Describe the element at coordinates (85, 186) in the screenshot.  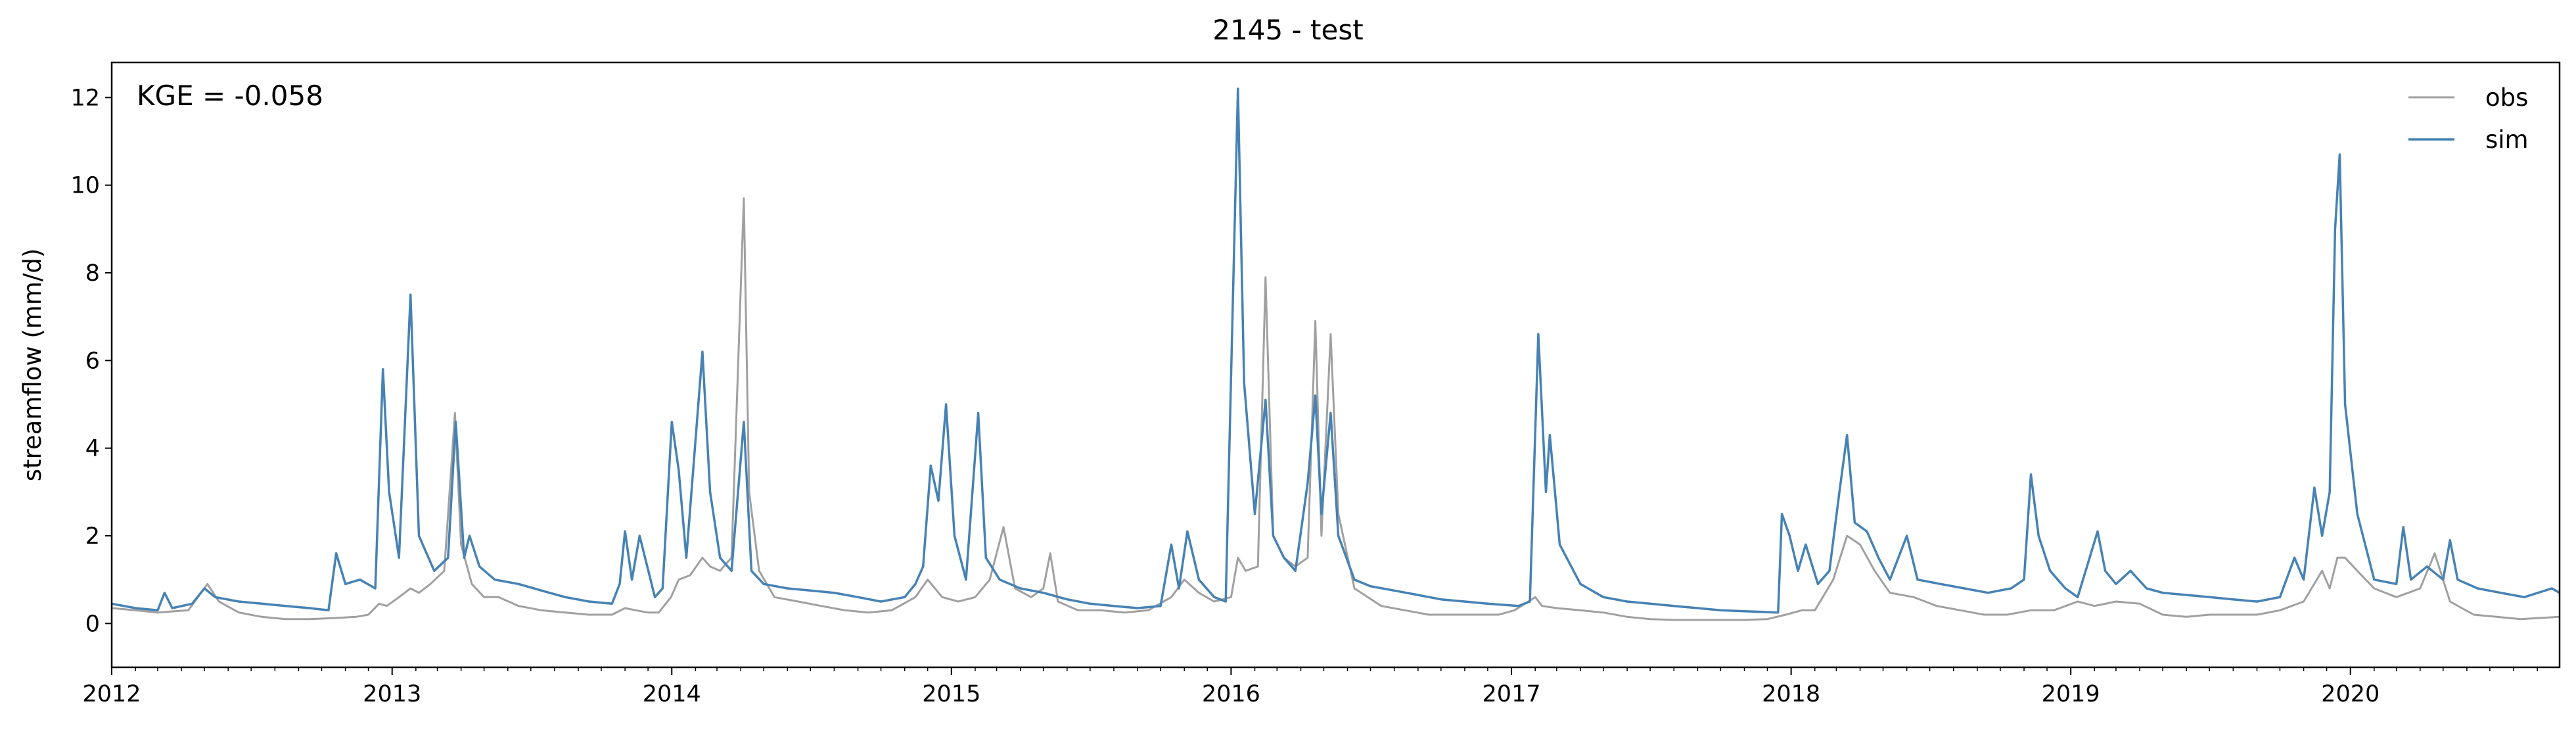
I see `y-tick-label: 10` at that location.